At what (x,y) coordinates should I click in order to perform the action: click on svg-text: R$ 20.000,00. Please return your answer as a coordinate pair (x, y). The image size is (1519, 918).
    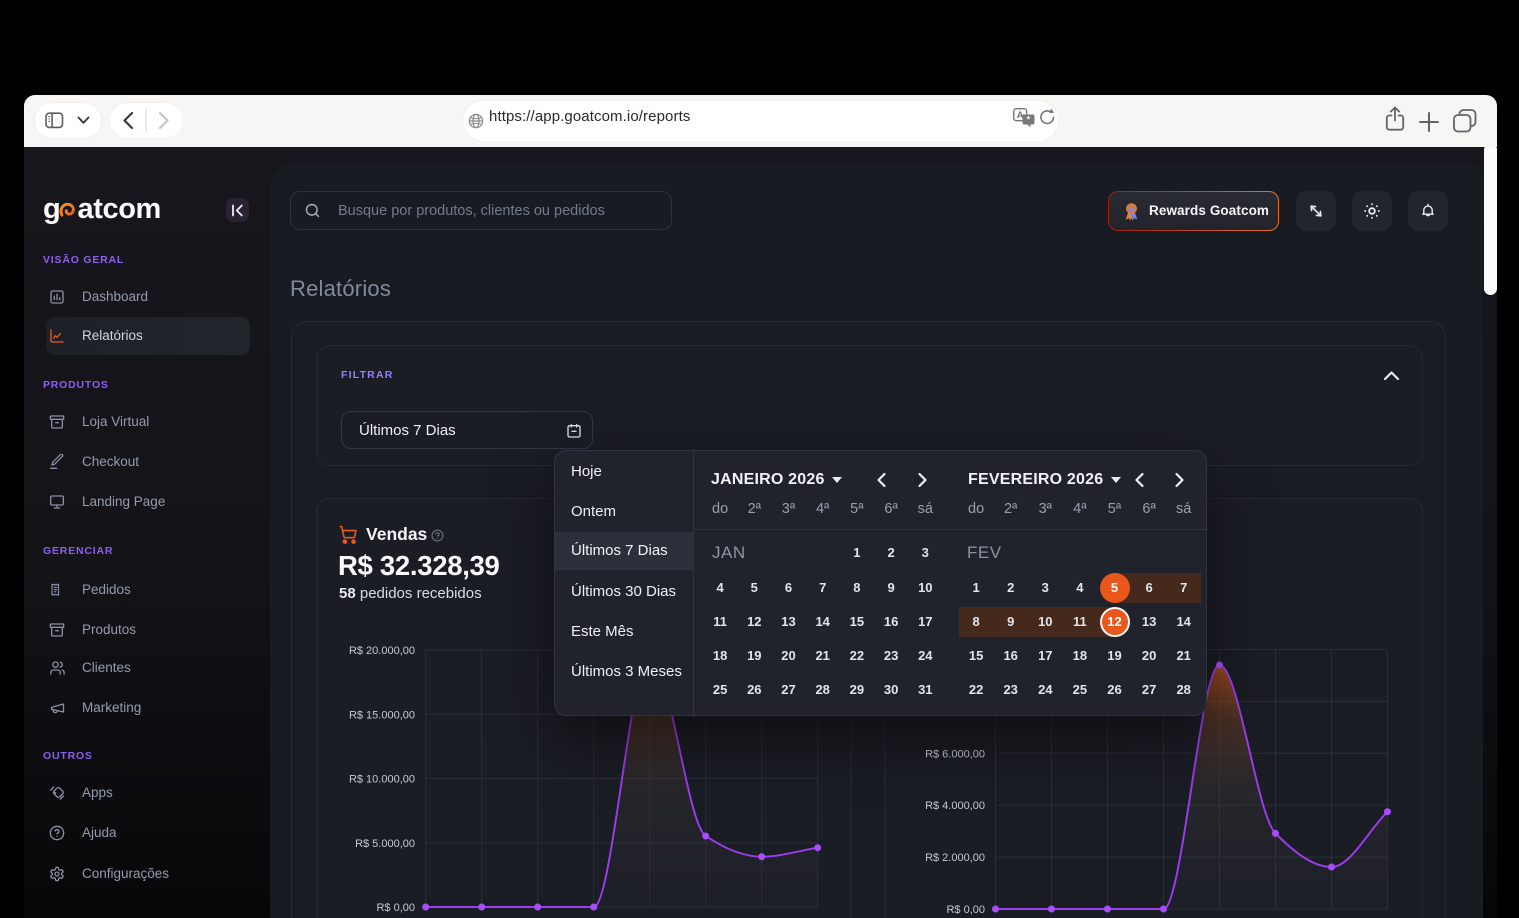
    Looking at the image, I should click on (382, 651).